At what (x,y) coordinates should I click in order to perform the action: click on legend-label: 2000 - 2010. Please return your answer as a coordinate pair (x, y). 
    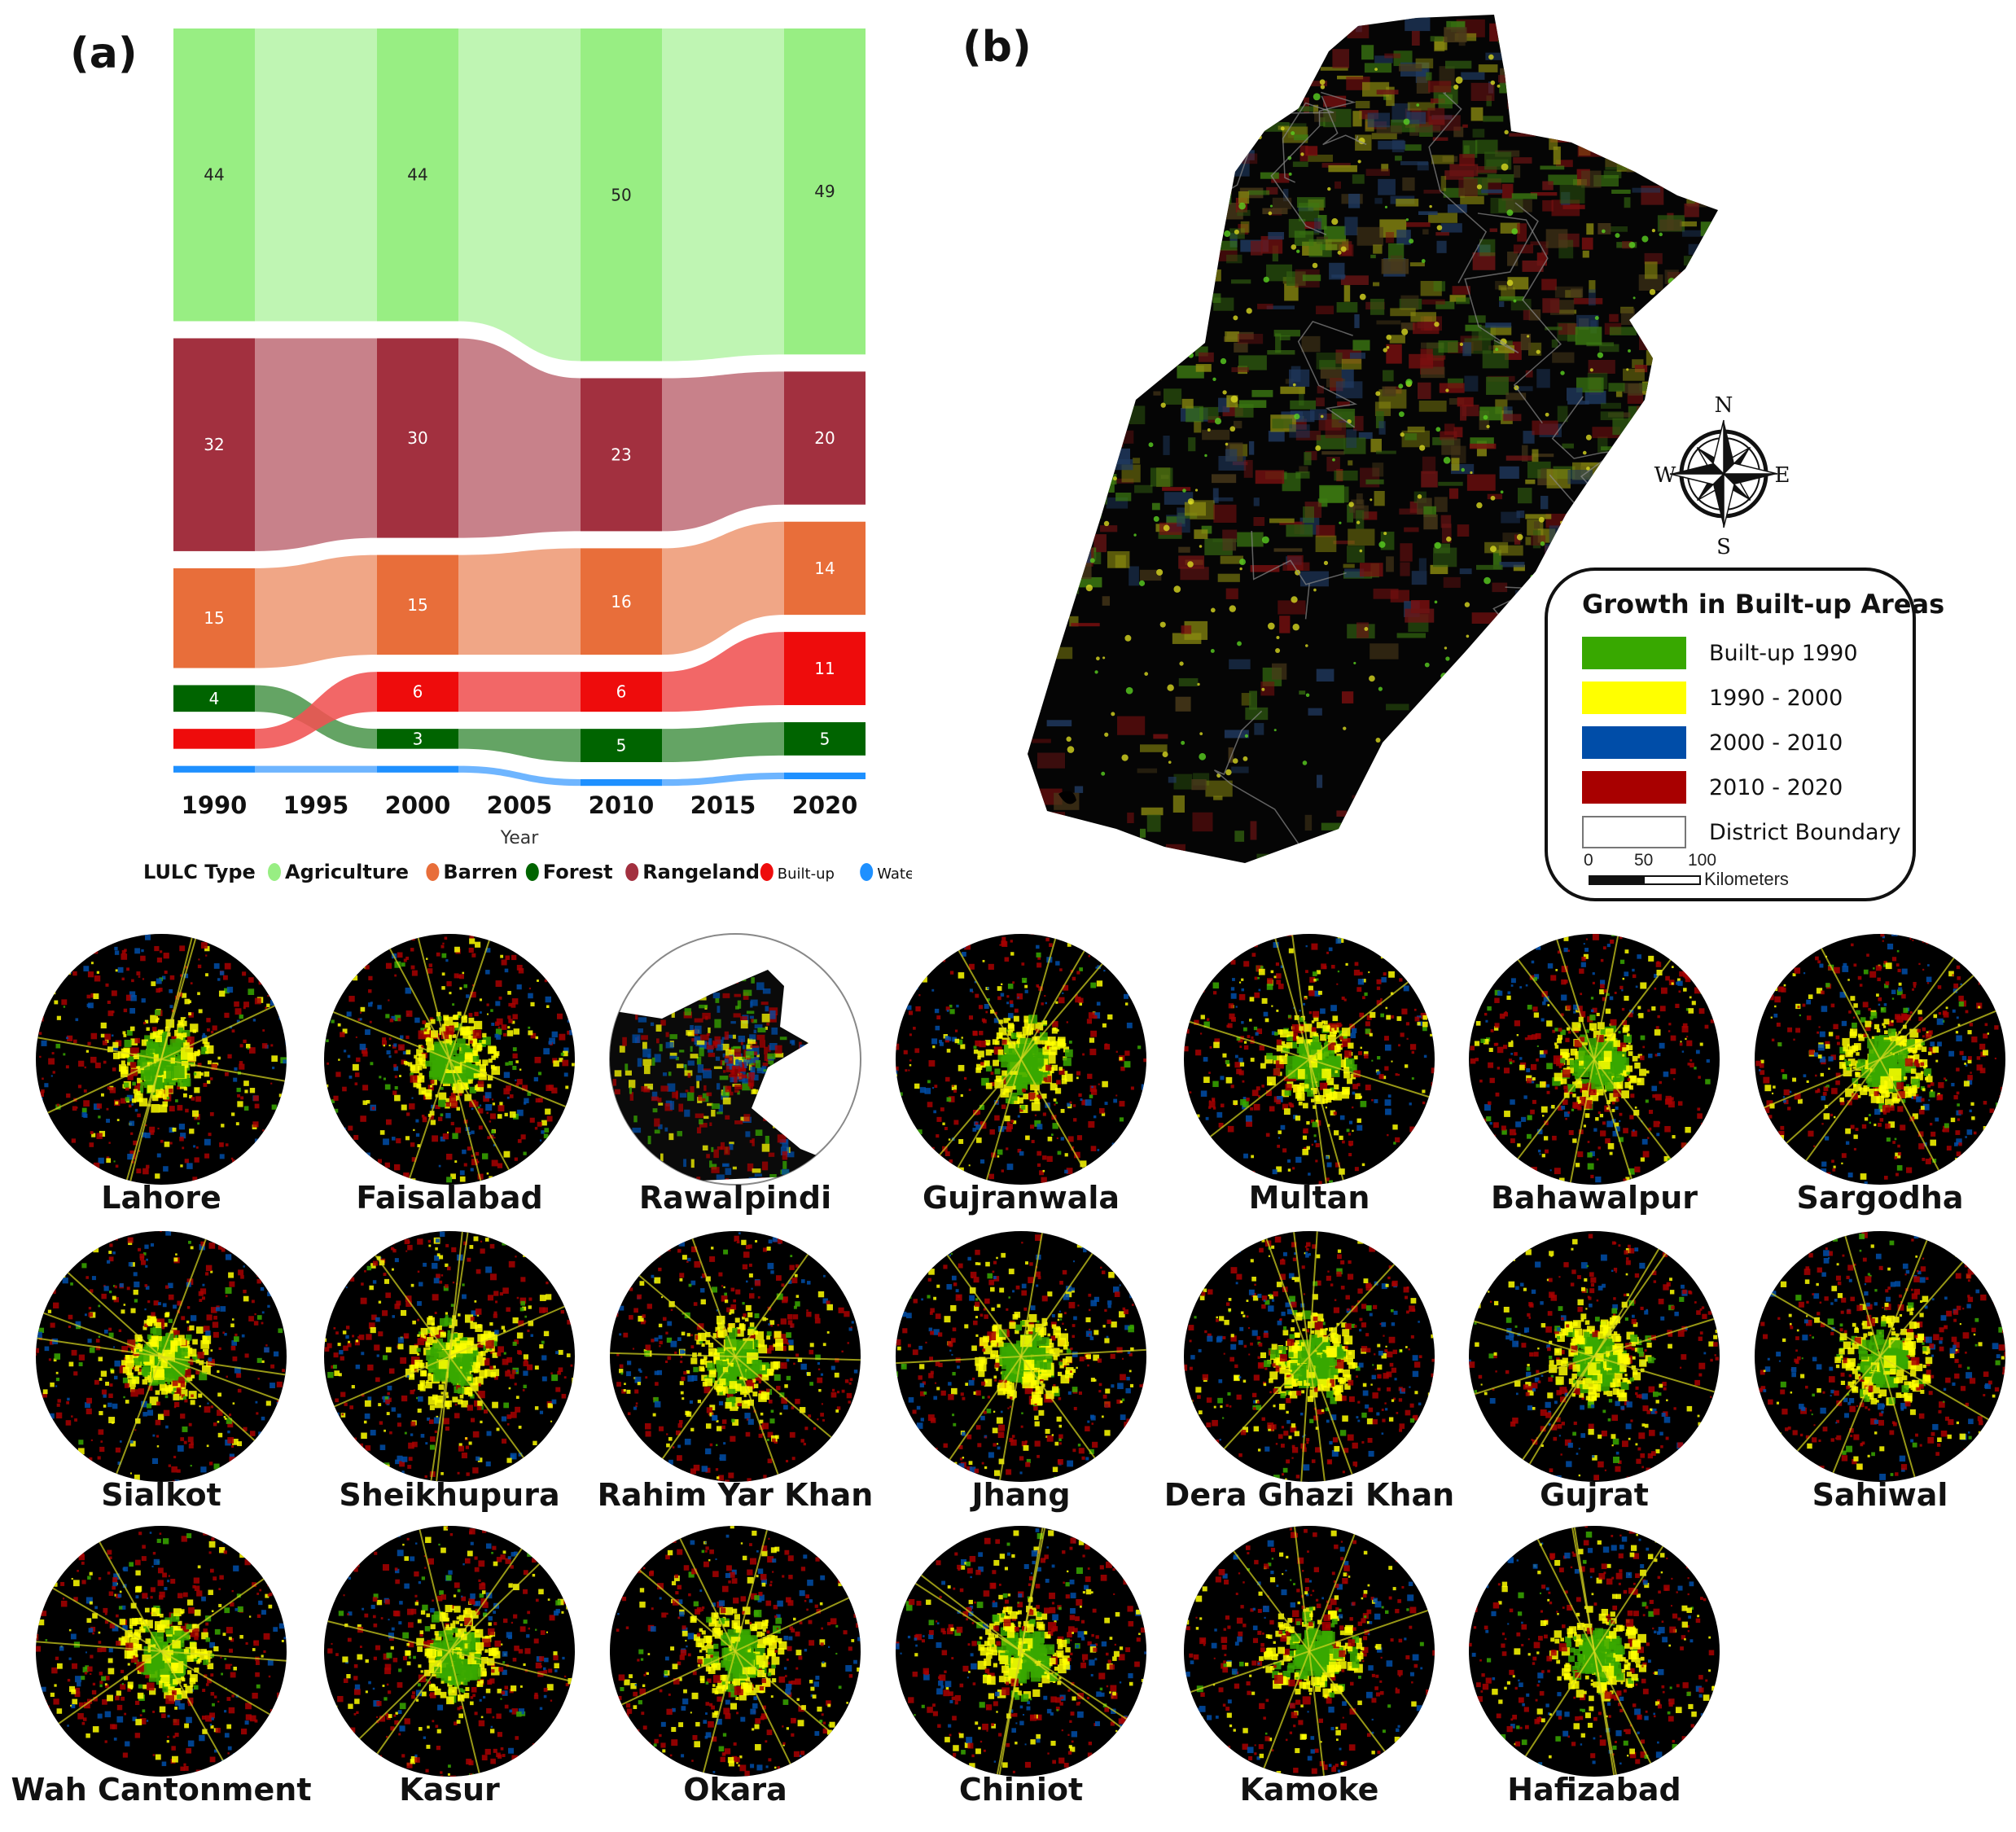
    Looking at the image, I should click on (1776, 743).